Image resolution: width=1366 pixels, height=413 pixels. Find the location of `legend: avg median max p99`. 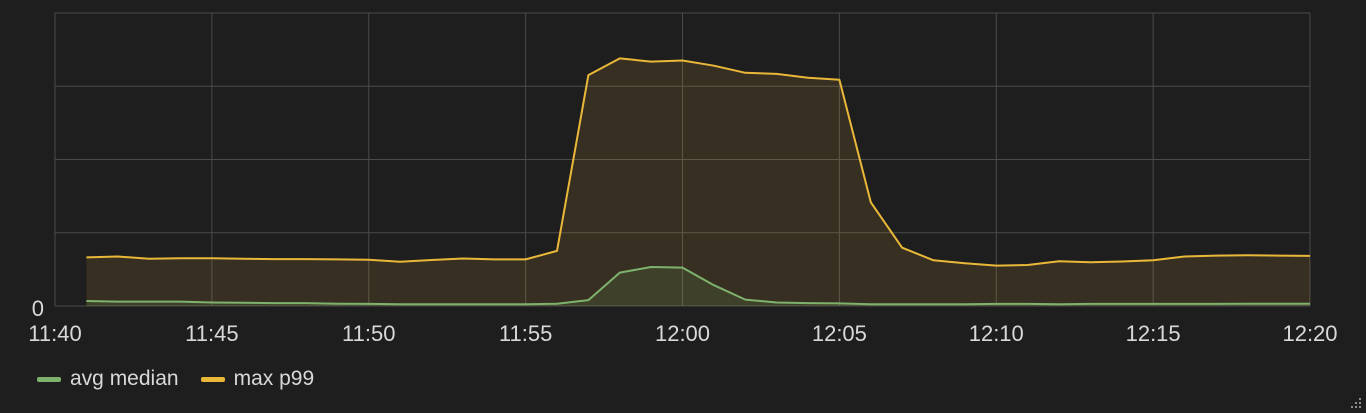

legend: avg median max p99 is located at coordinates (186, 379).